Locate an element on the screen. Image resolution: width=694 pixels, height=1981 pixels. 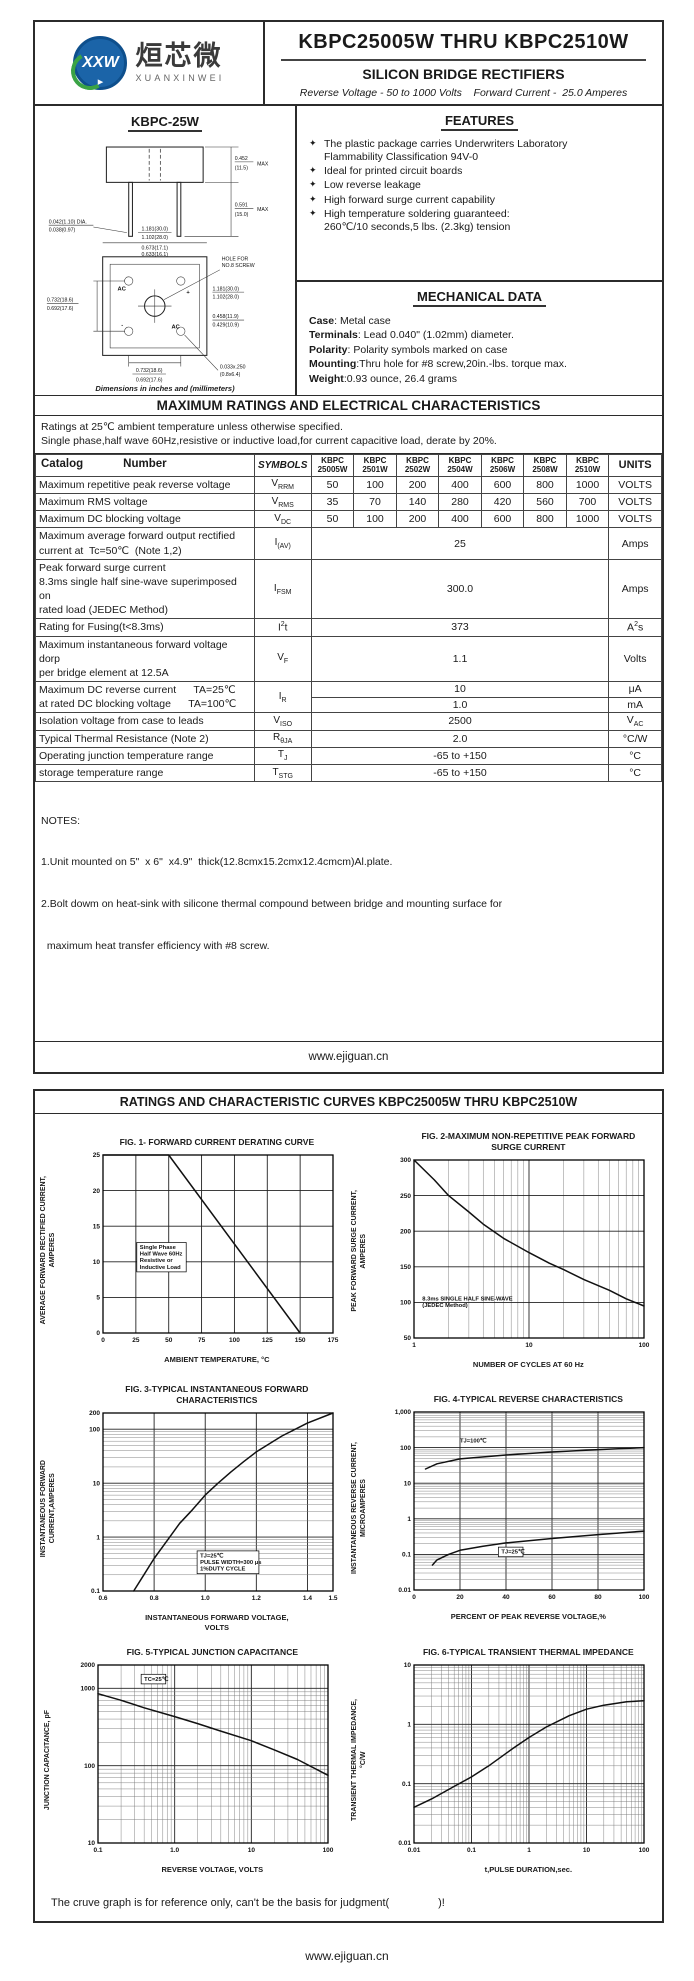
svg-text: 0.8 is located at coordinates (153, 1598).